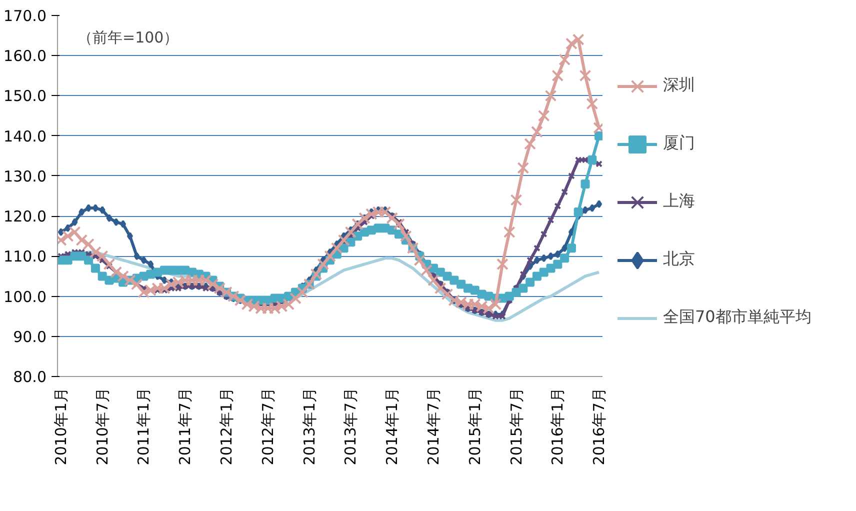  Describe the element at coordinates (433, 427) in the screenshot. I see `x-tick-label: 2014年7月` at that location.